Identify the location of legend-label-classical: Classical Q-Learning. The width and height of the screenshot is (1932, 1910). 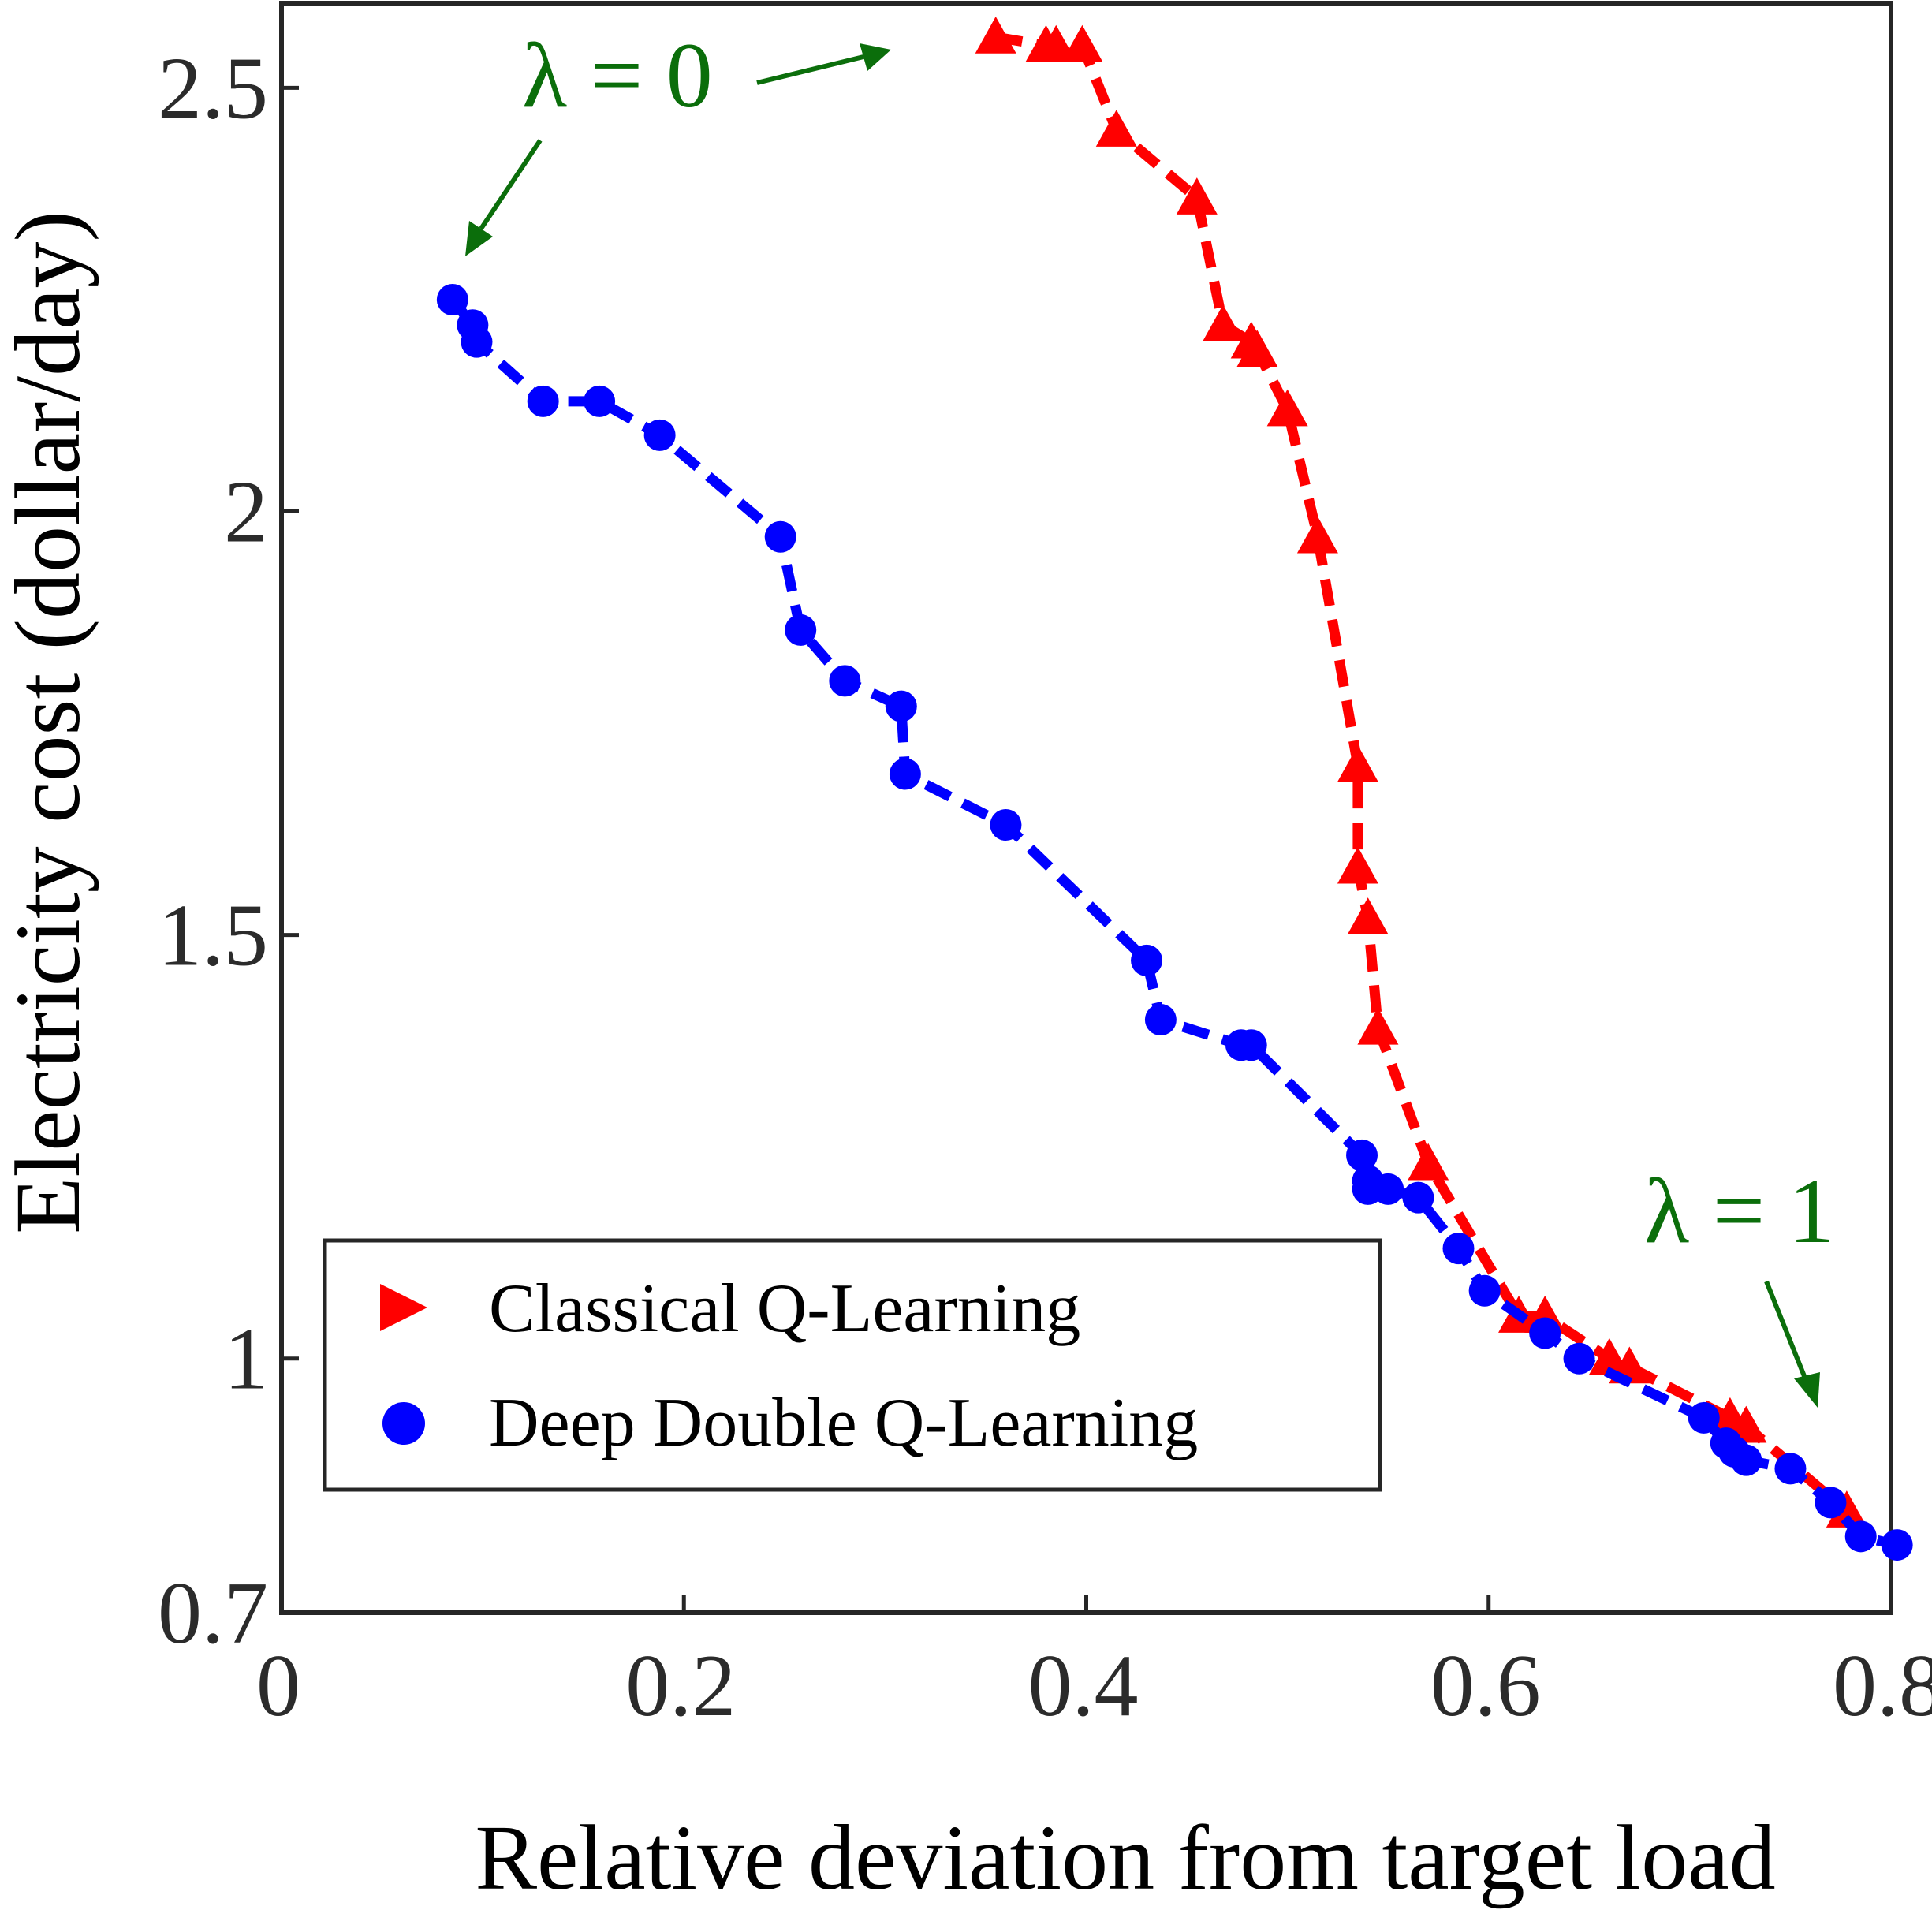
(785, 1308).